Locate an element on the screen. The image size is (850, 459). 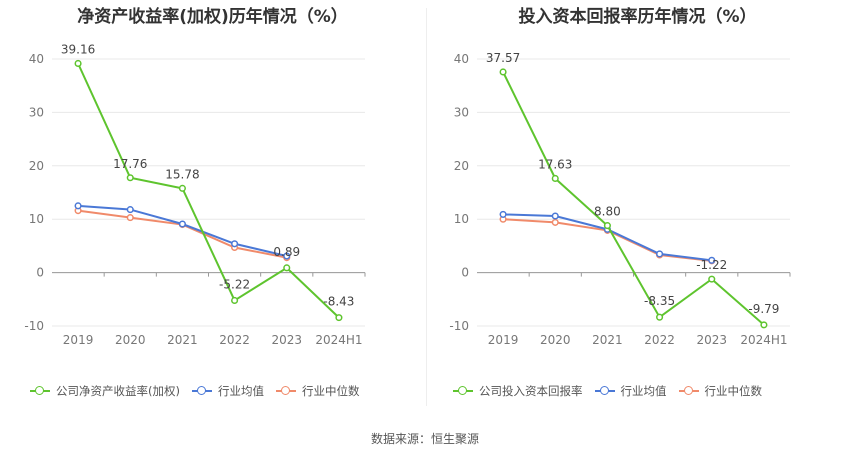
data-label: 37.57 is located at coordinates (503, 58).